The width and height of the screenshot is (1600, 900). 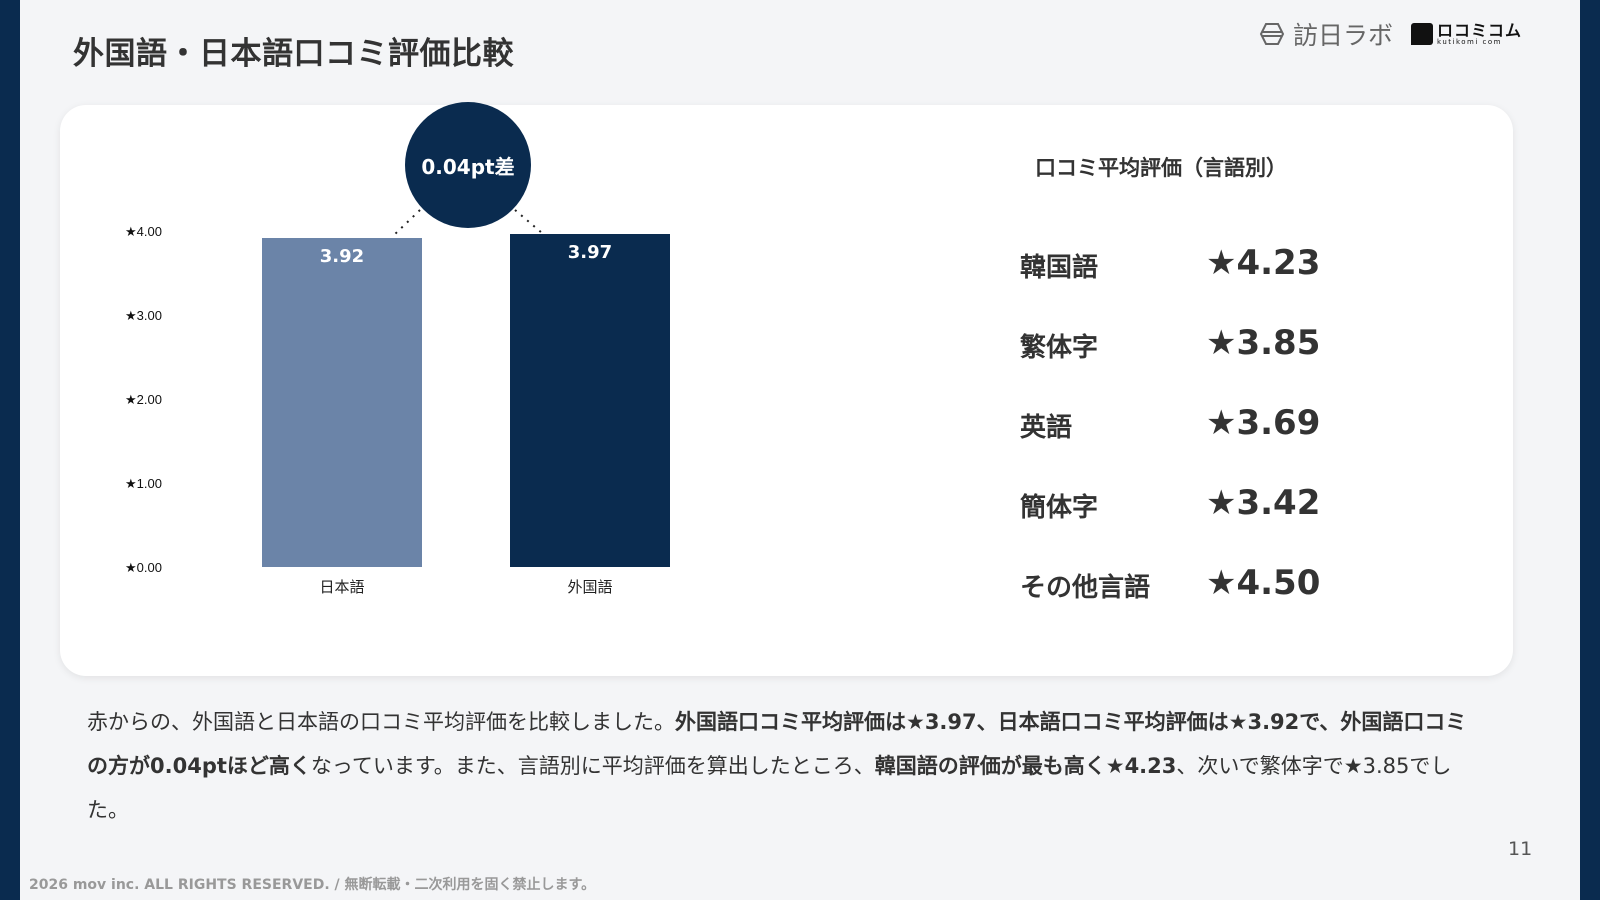 I want to click on y-tick-1: ★1.00, so click(x=143, y=483).